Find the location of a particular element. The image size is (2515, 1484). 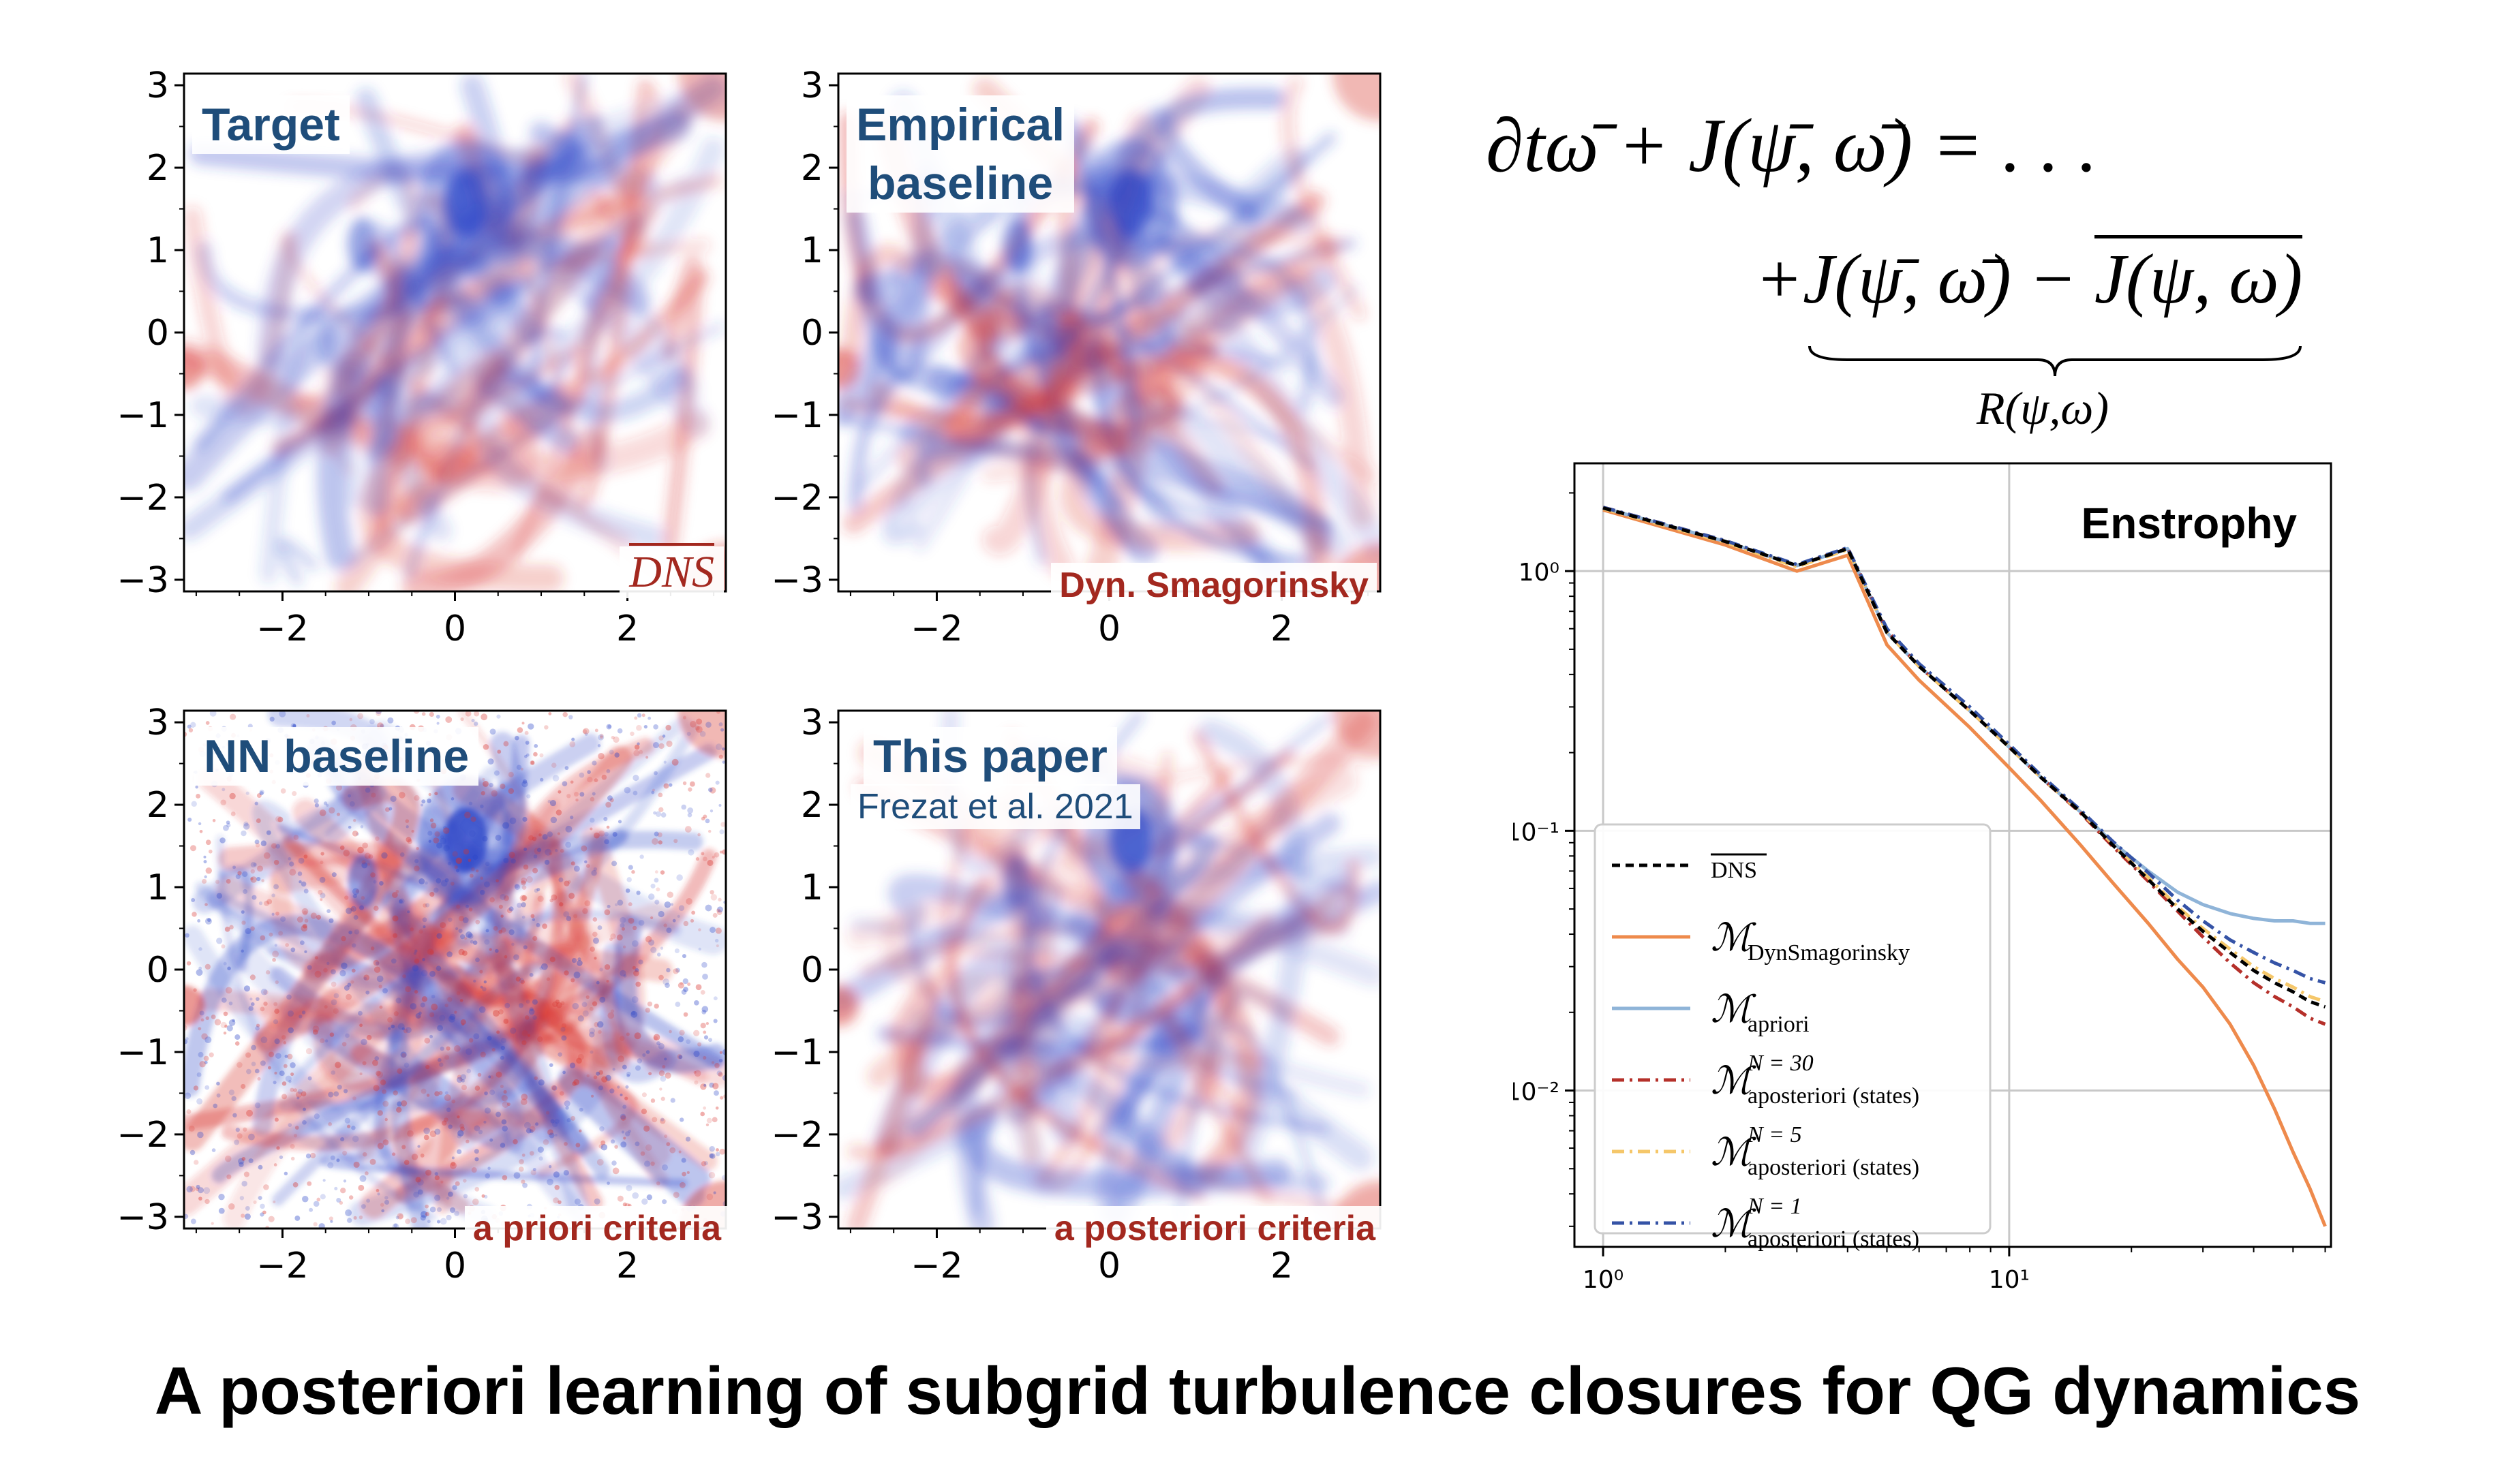

chart-x-tick-label: 10⁰ is located at coordinates (1603, 1280).